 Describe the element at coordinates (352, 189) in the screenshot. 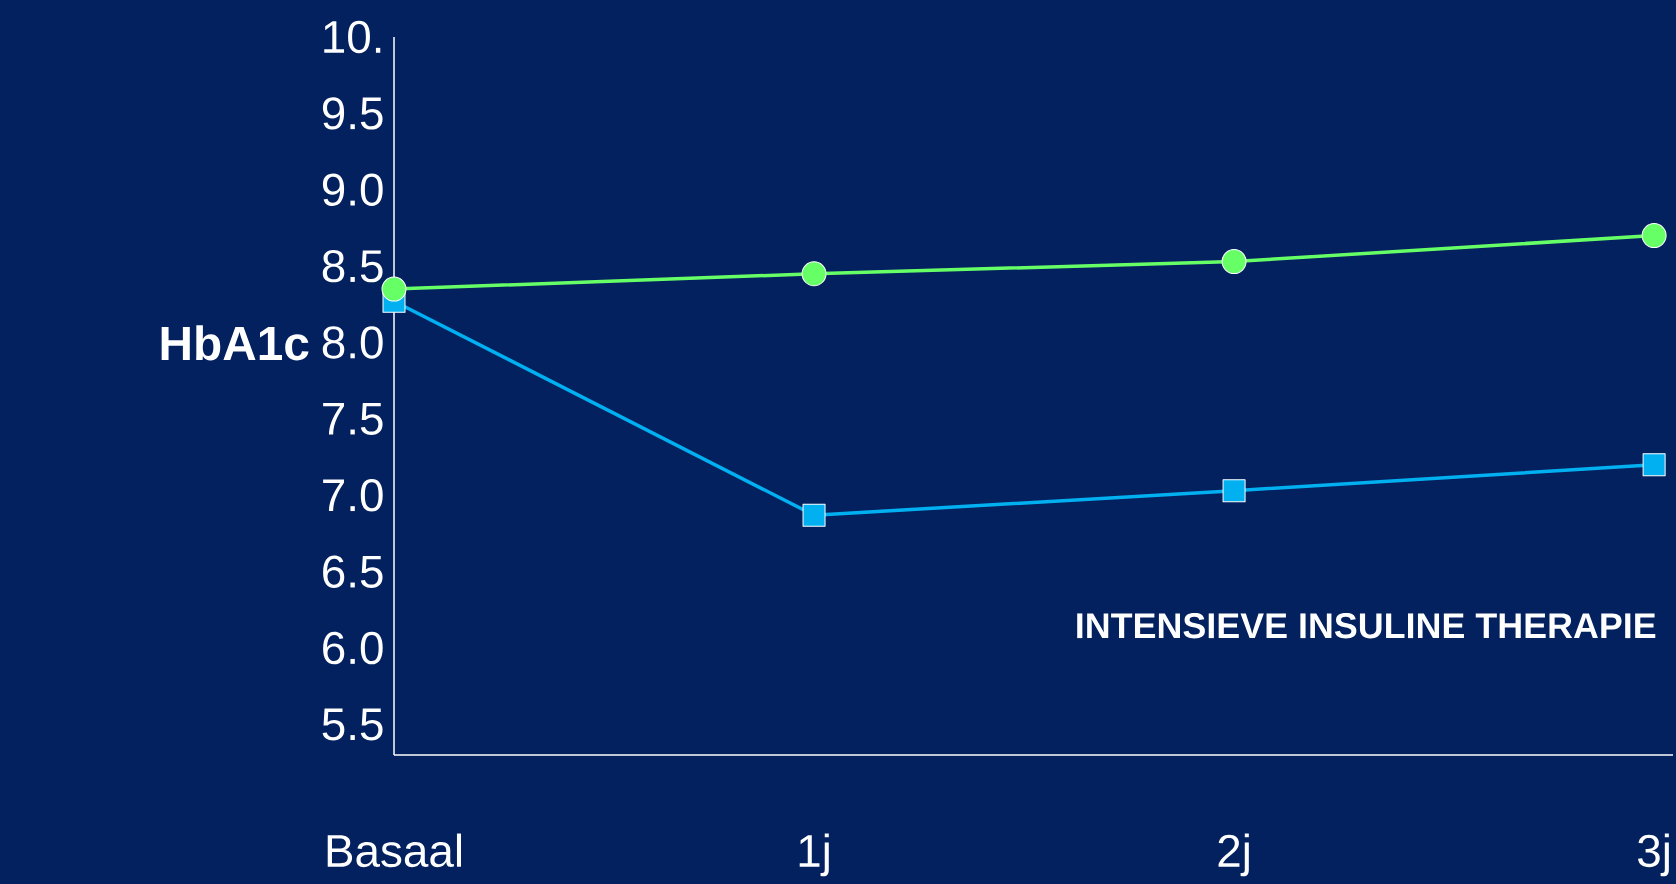

I see `y-tick-label: 9.0` at that location.